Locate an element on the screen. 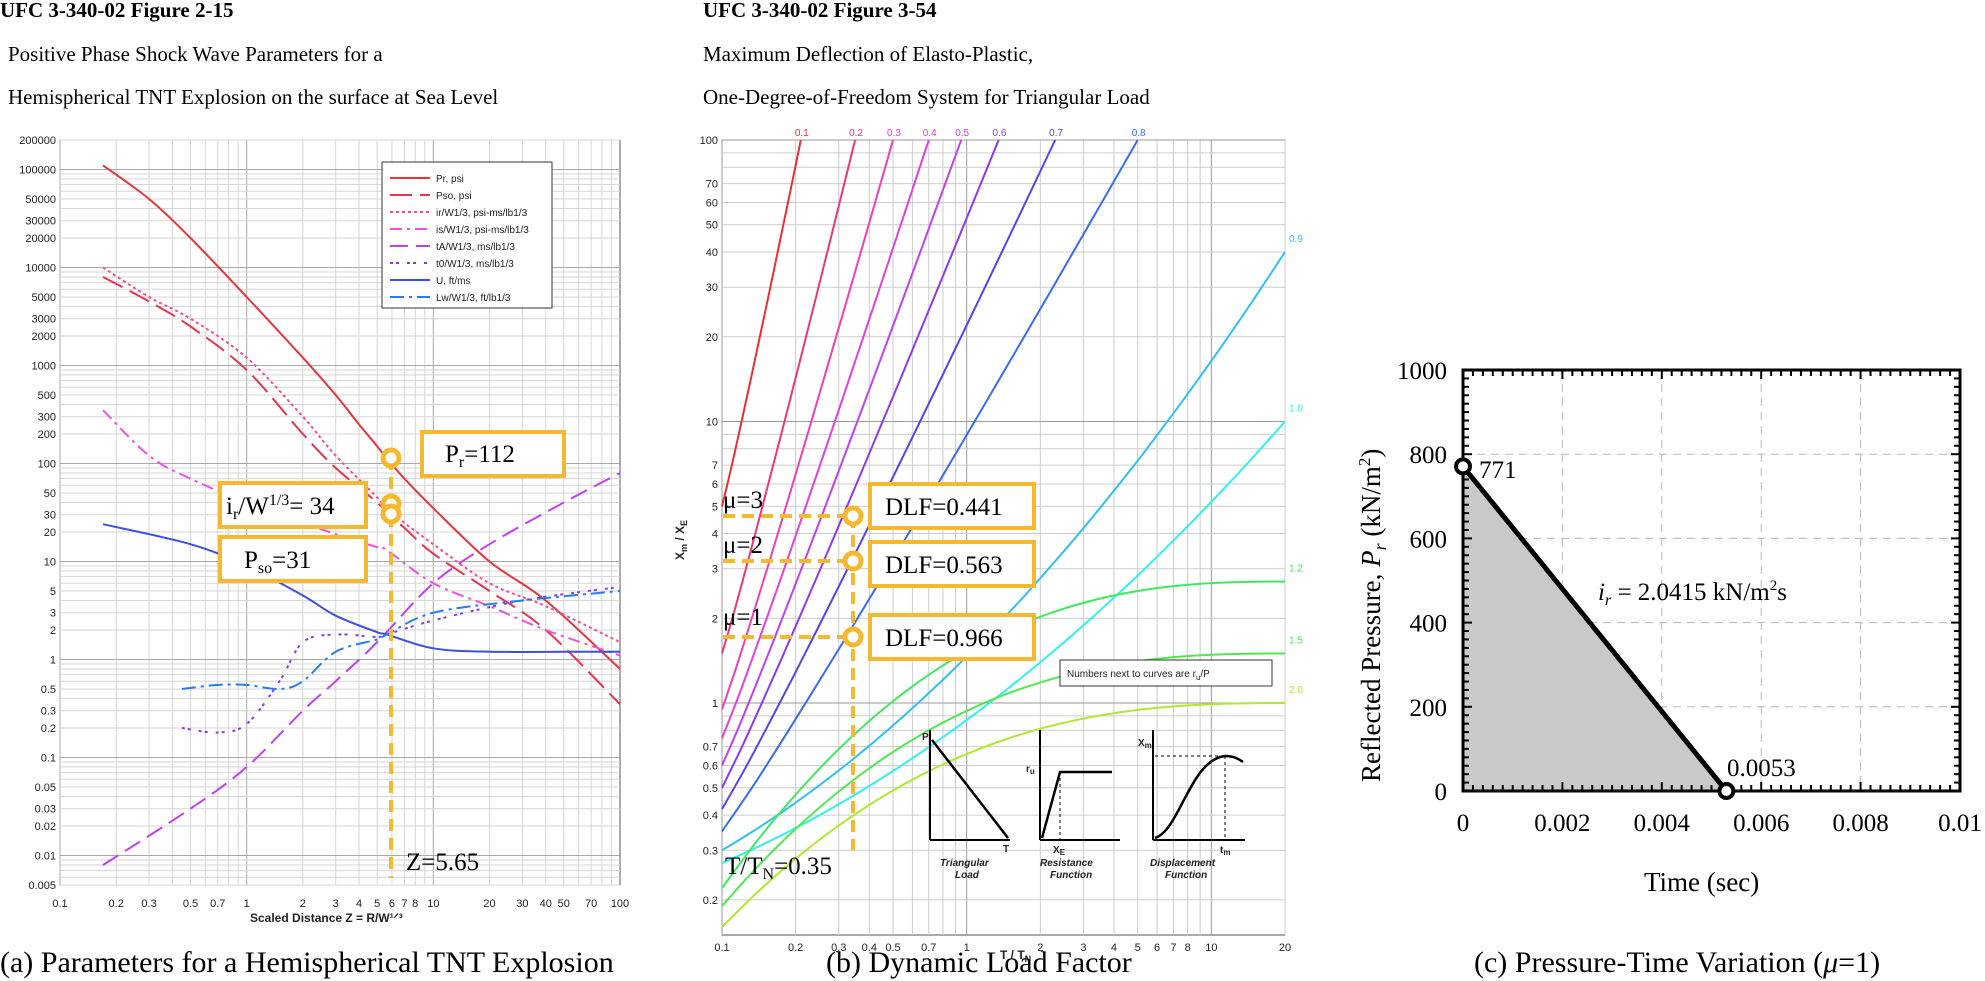  panel-a-title: UFC 3-340-02 Figure 2-15 is located at coordinates (117, 11).